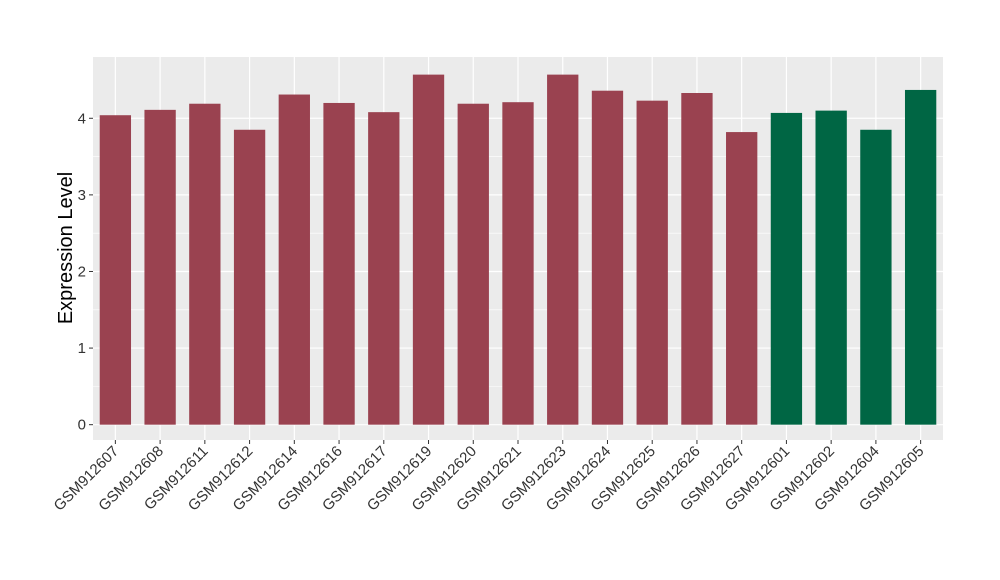 This screenshot has width=1000, height=580. Describe the element at coordinates (160, 267) in the screenshot. I see `bar-GSM912608` at that location.